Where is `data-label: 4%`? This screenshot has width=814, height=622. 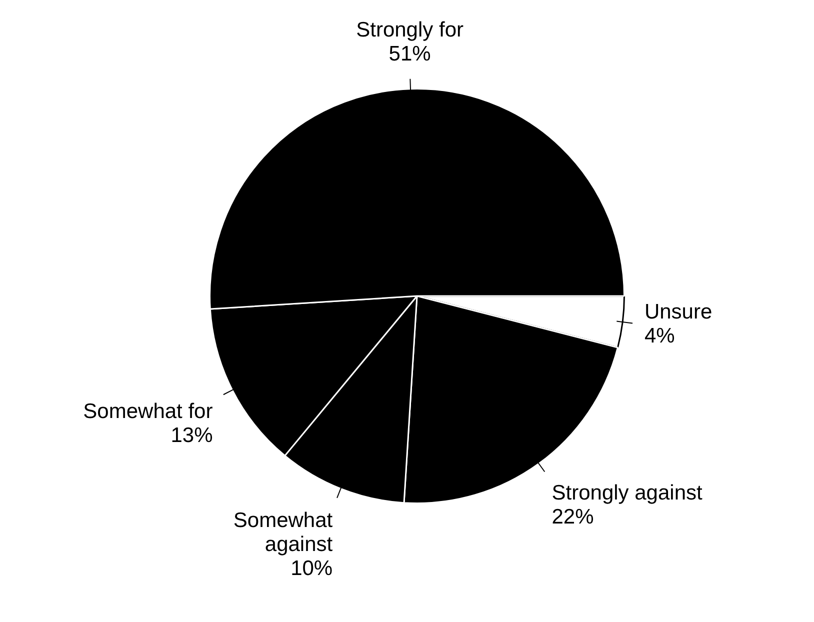
data-label: 4% is located at coordinates (659, 336).